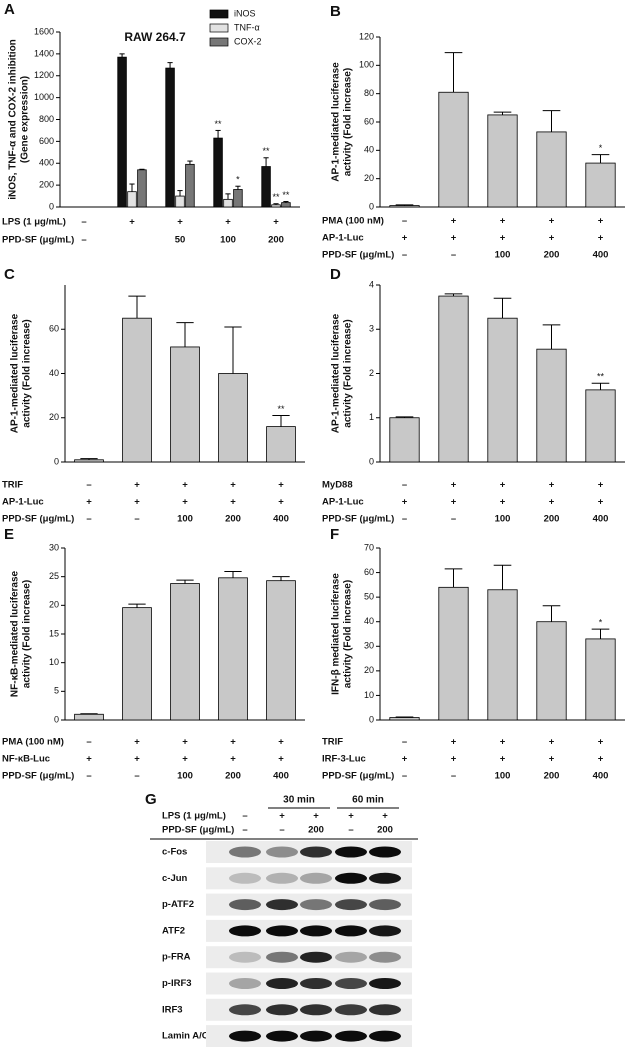  Describe the element at coordinates (371, 417) in the screenshot. I see `y-tick-label: 1` at that location.